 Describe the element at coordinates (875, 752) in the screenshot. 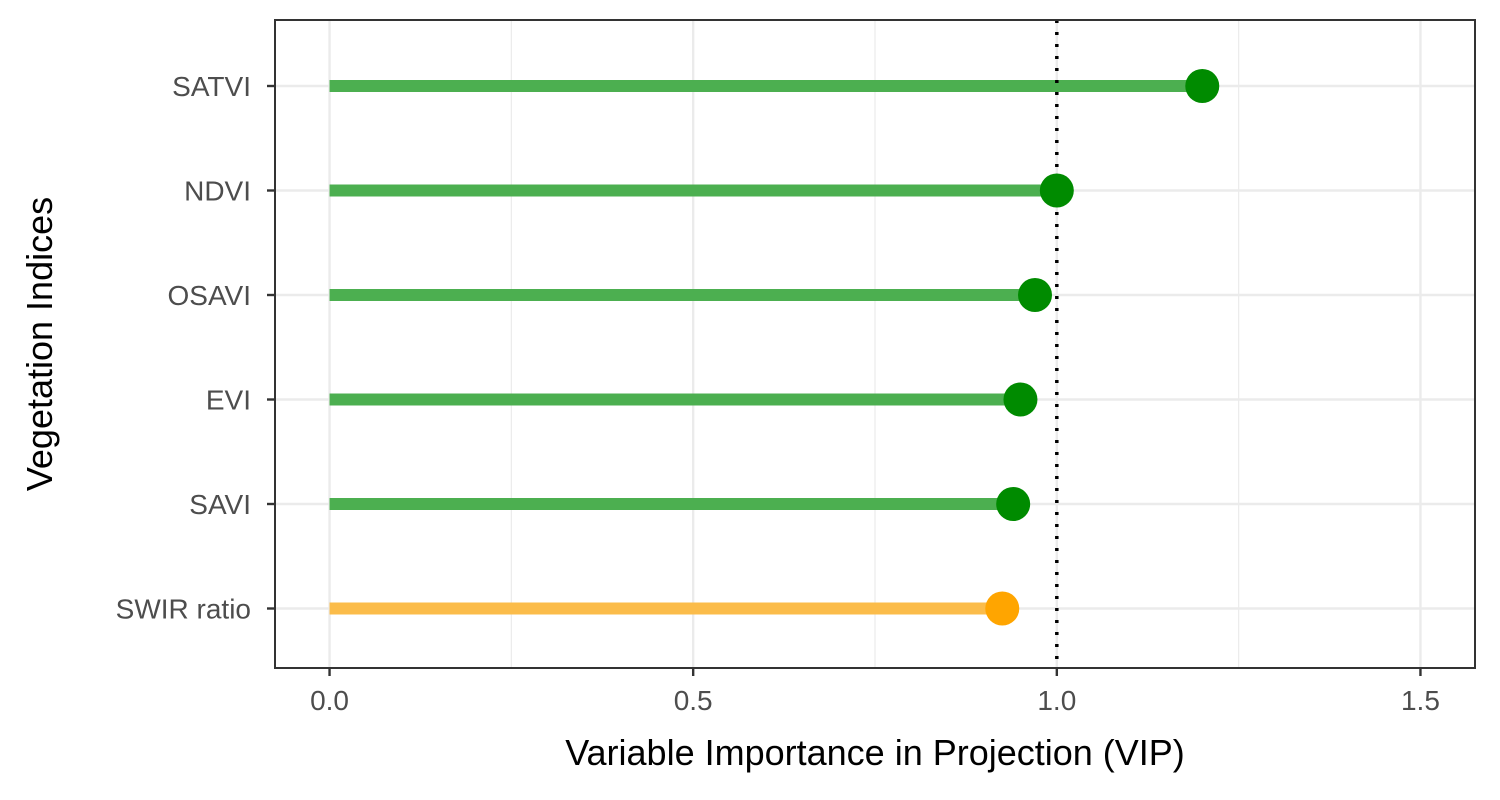

I see `x-axis-title: Variable Importance in Projection (VIP)` at that location.